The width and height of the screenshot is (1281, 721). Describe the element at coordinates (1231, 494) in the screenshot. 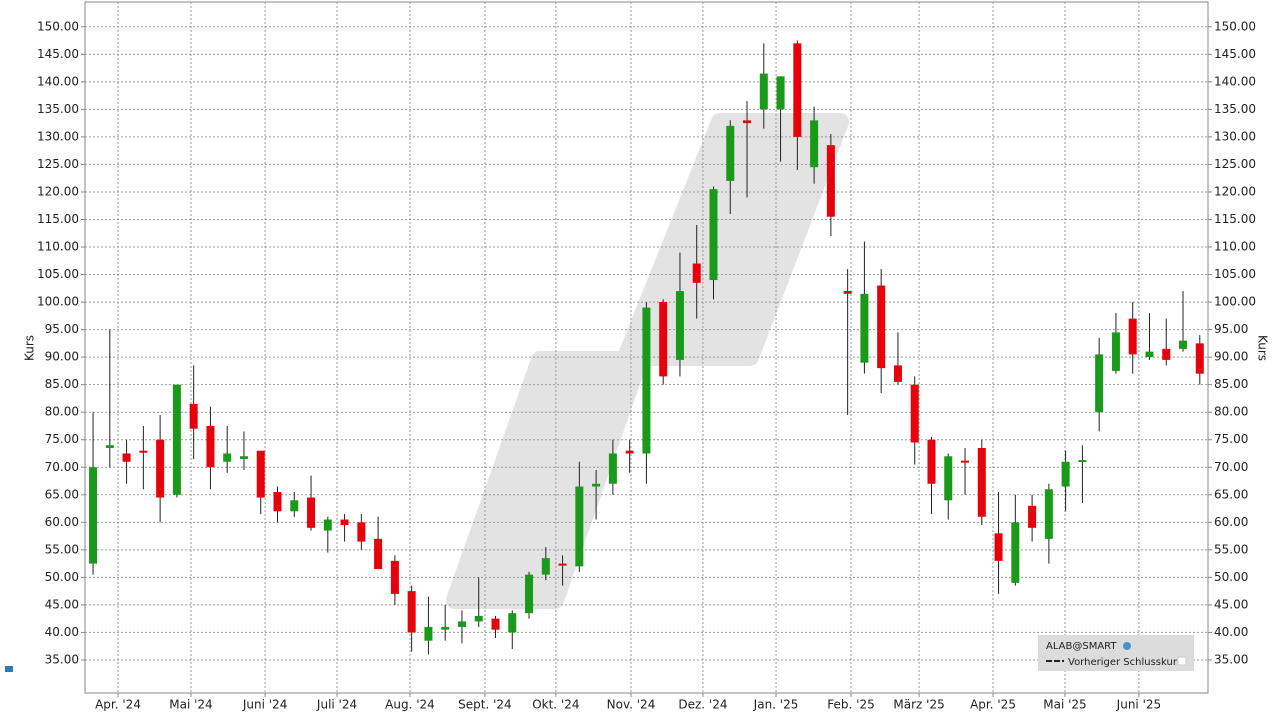

I see `y2-tick-label: 65.00` at that location.